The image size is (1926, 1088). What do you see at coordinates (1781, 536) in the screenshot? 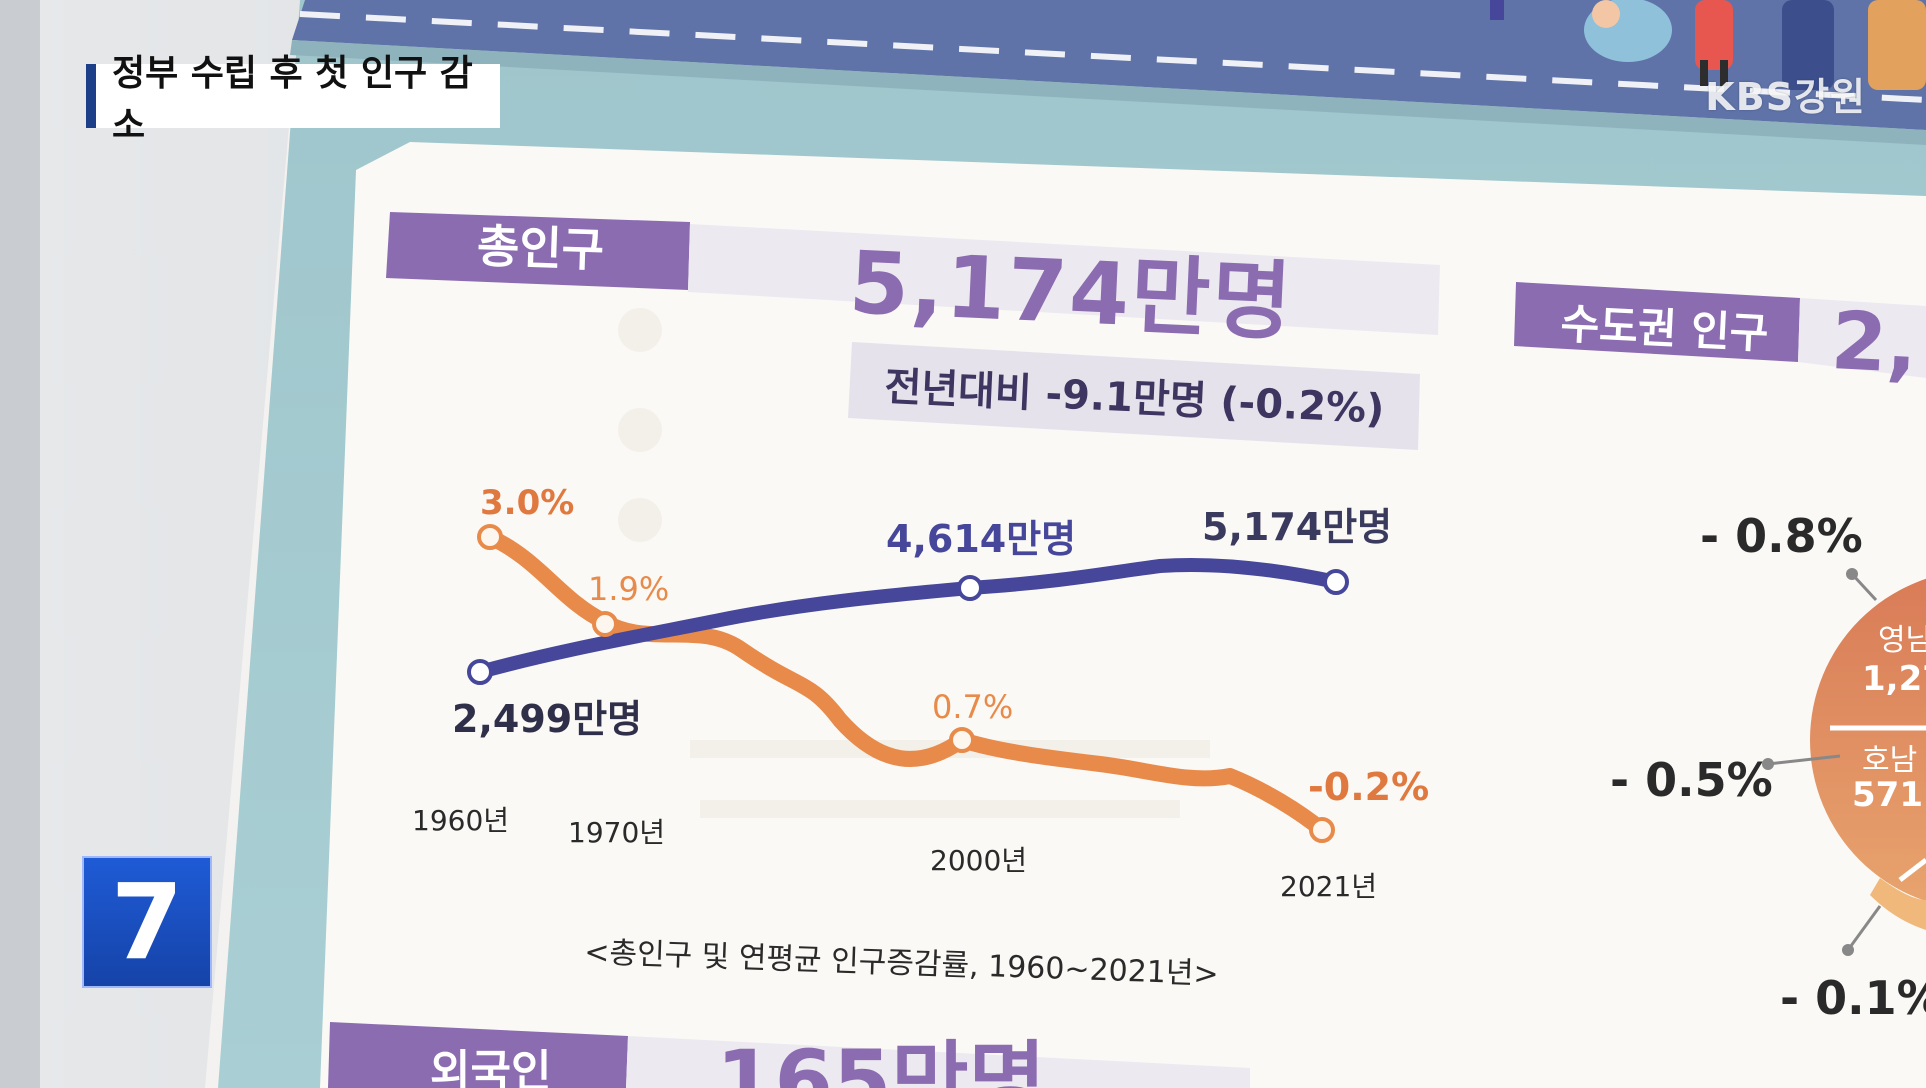
I see `right-pct-top: - 0.8%` at bounding box center [1781, 536].